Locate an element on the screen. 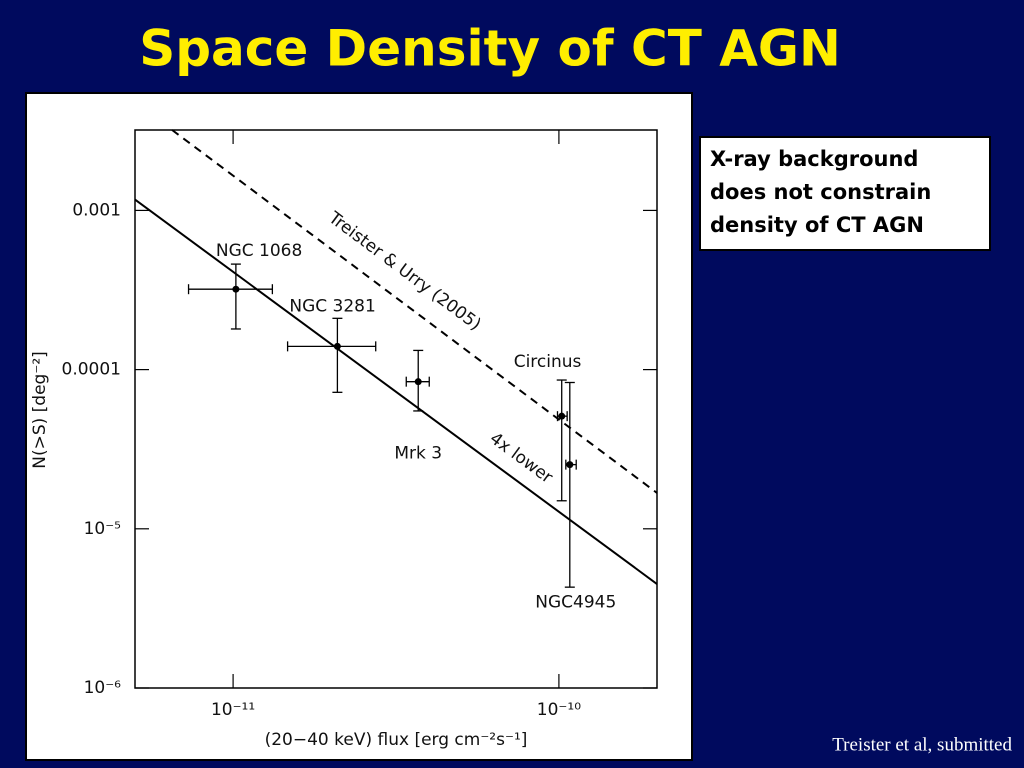 This screenshot has height=768, width=1024. point-label: NGC4945 is located at coordinates (575, 603).